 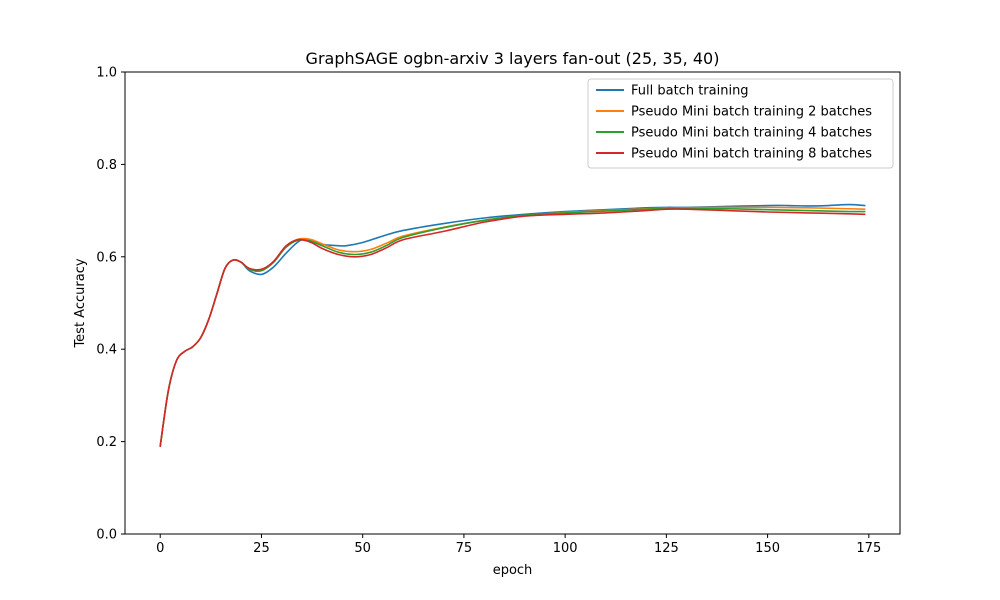 What do you see at coordinates (106, 257) in the screenshot?
I see `y-tick-label: 0.6` at bounding box center [106, 257].